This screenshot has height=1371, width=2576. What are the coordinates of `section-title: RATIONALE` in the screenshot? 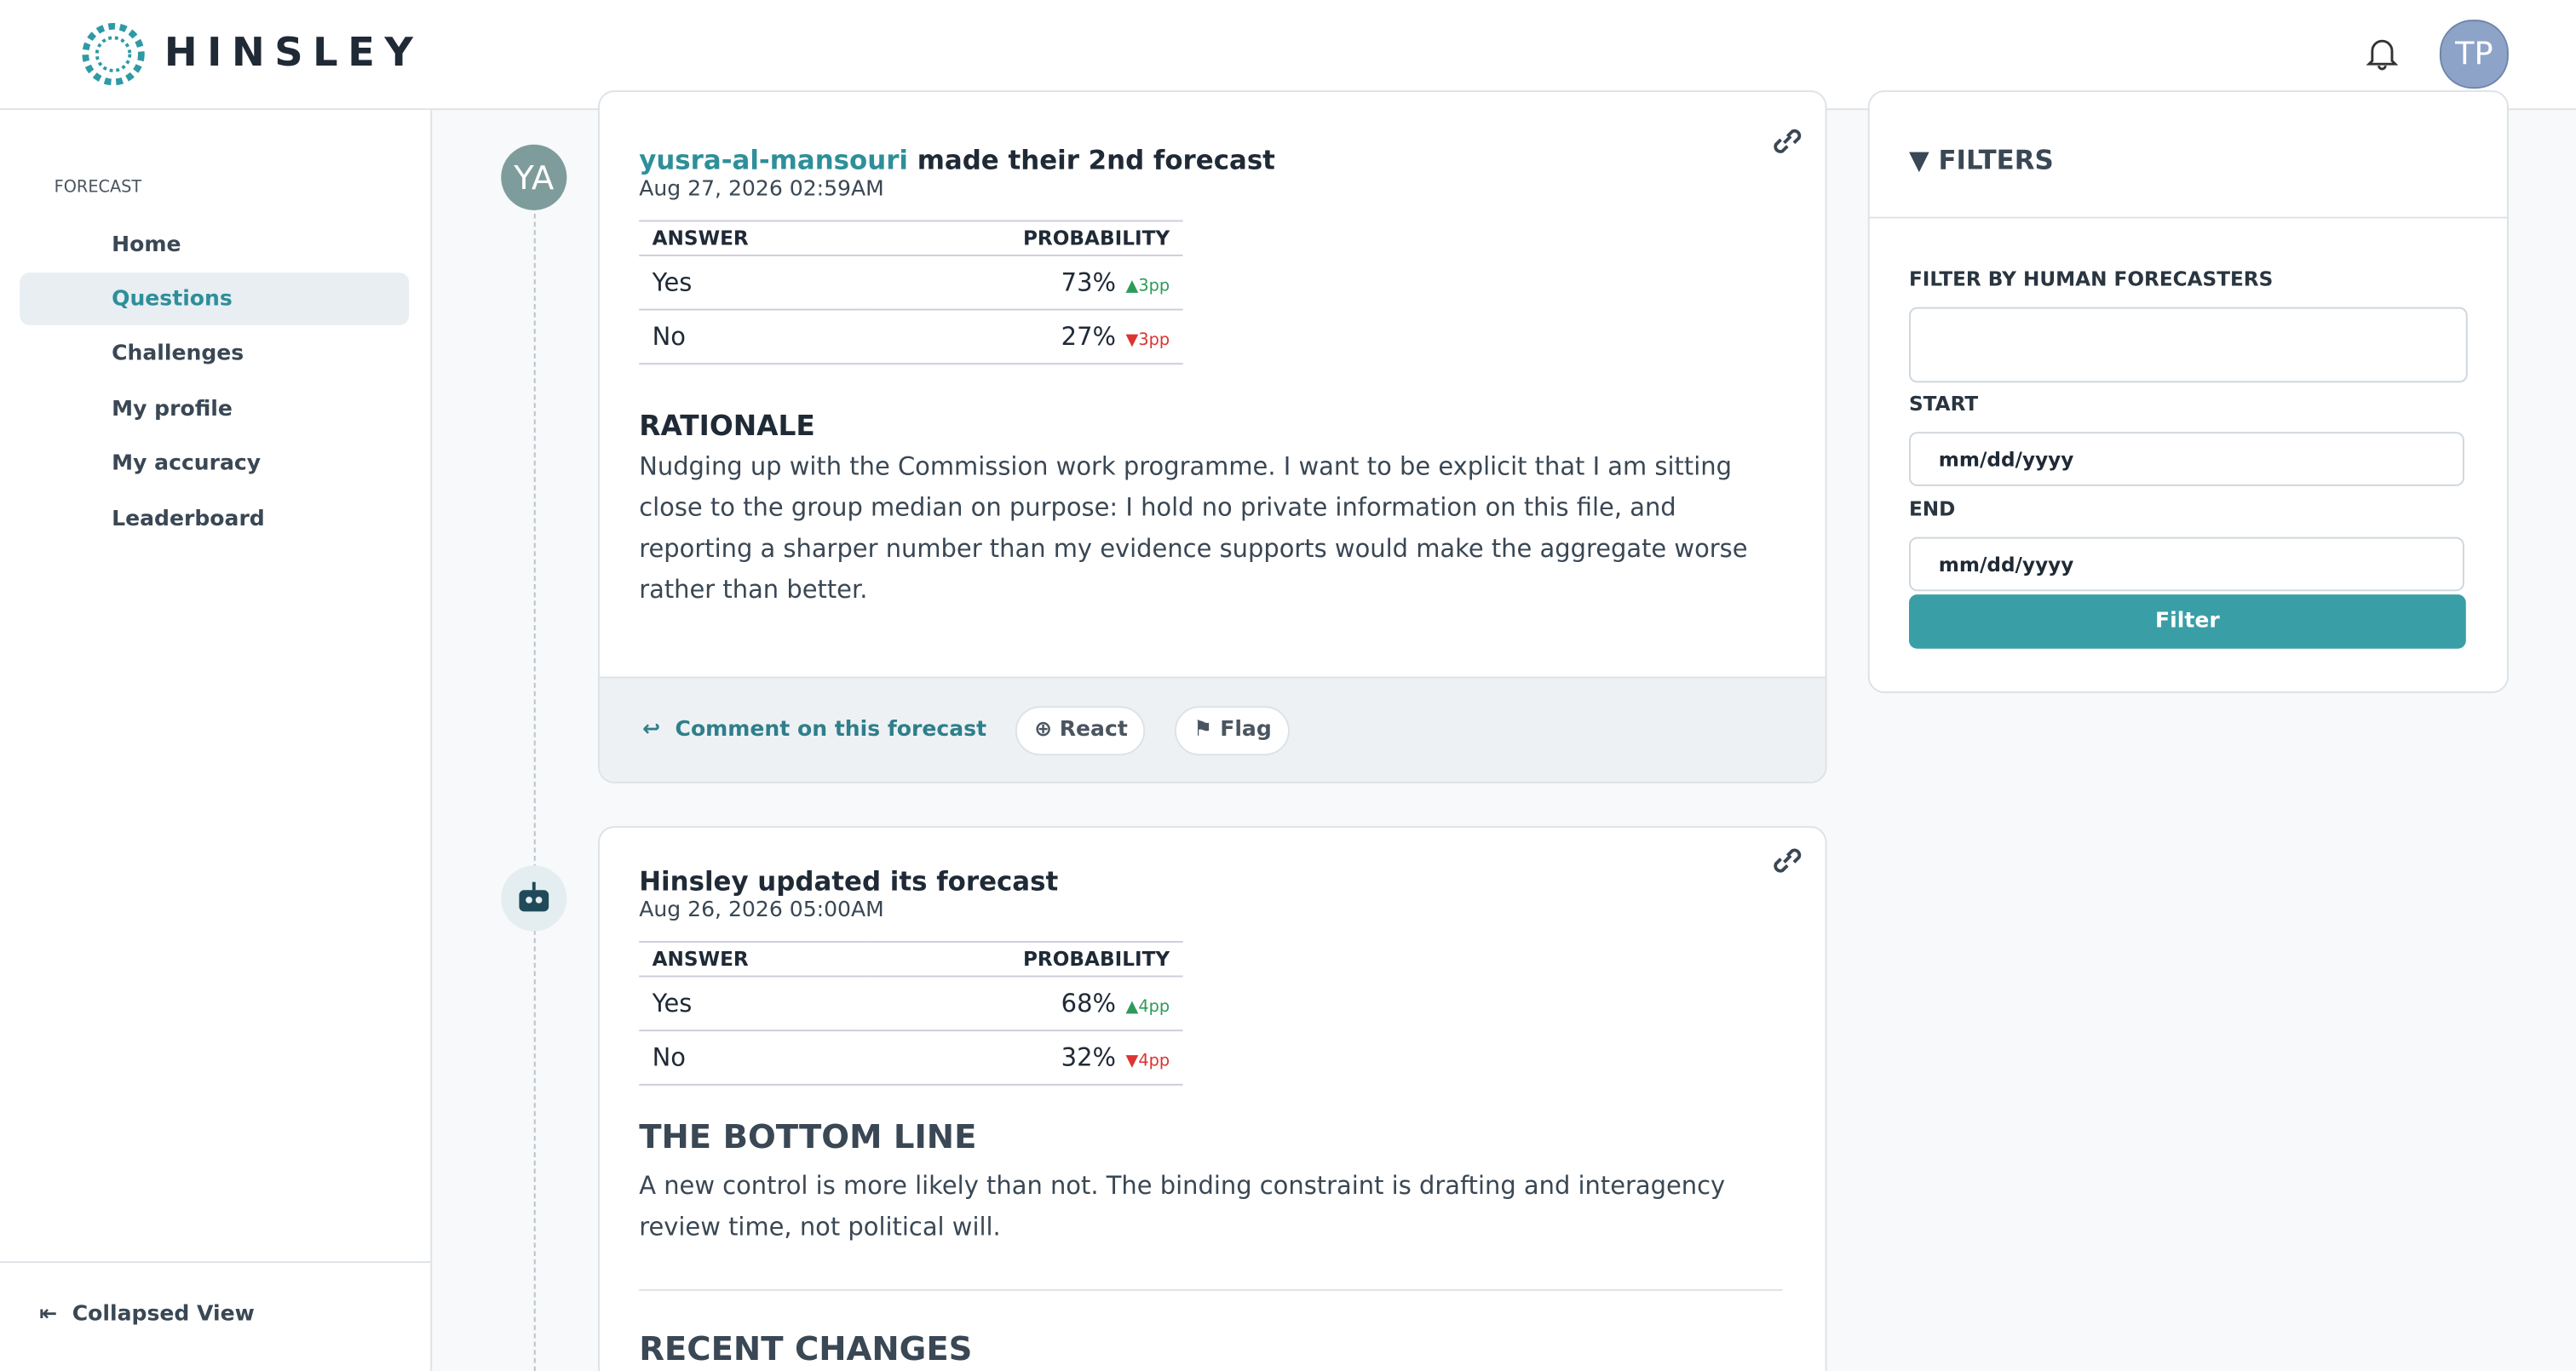 It's located at (727, 427).